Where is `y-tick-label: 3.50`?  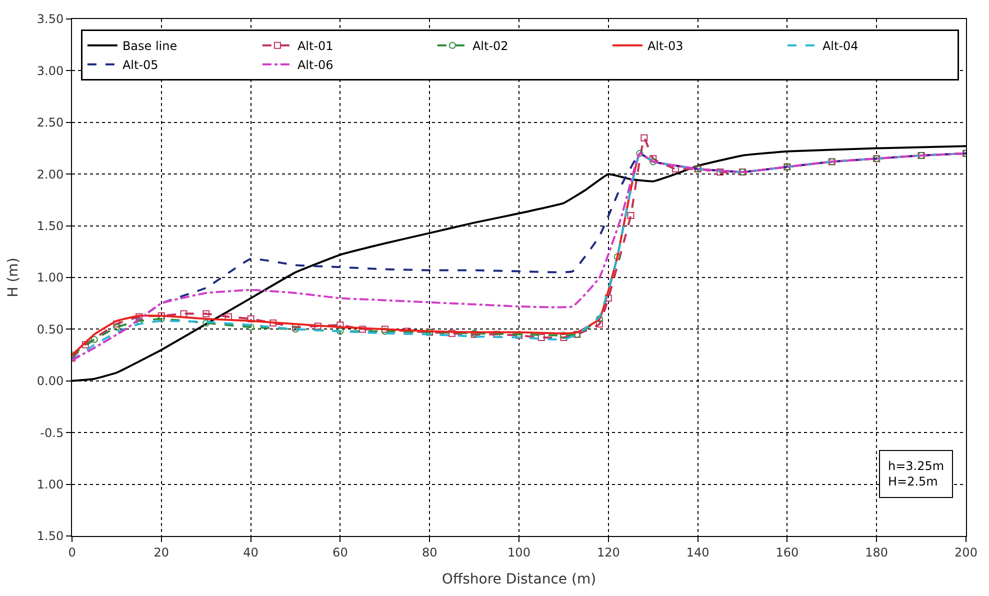 y-tick-label: 3.50 is located at coordinates (50, 19).